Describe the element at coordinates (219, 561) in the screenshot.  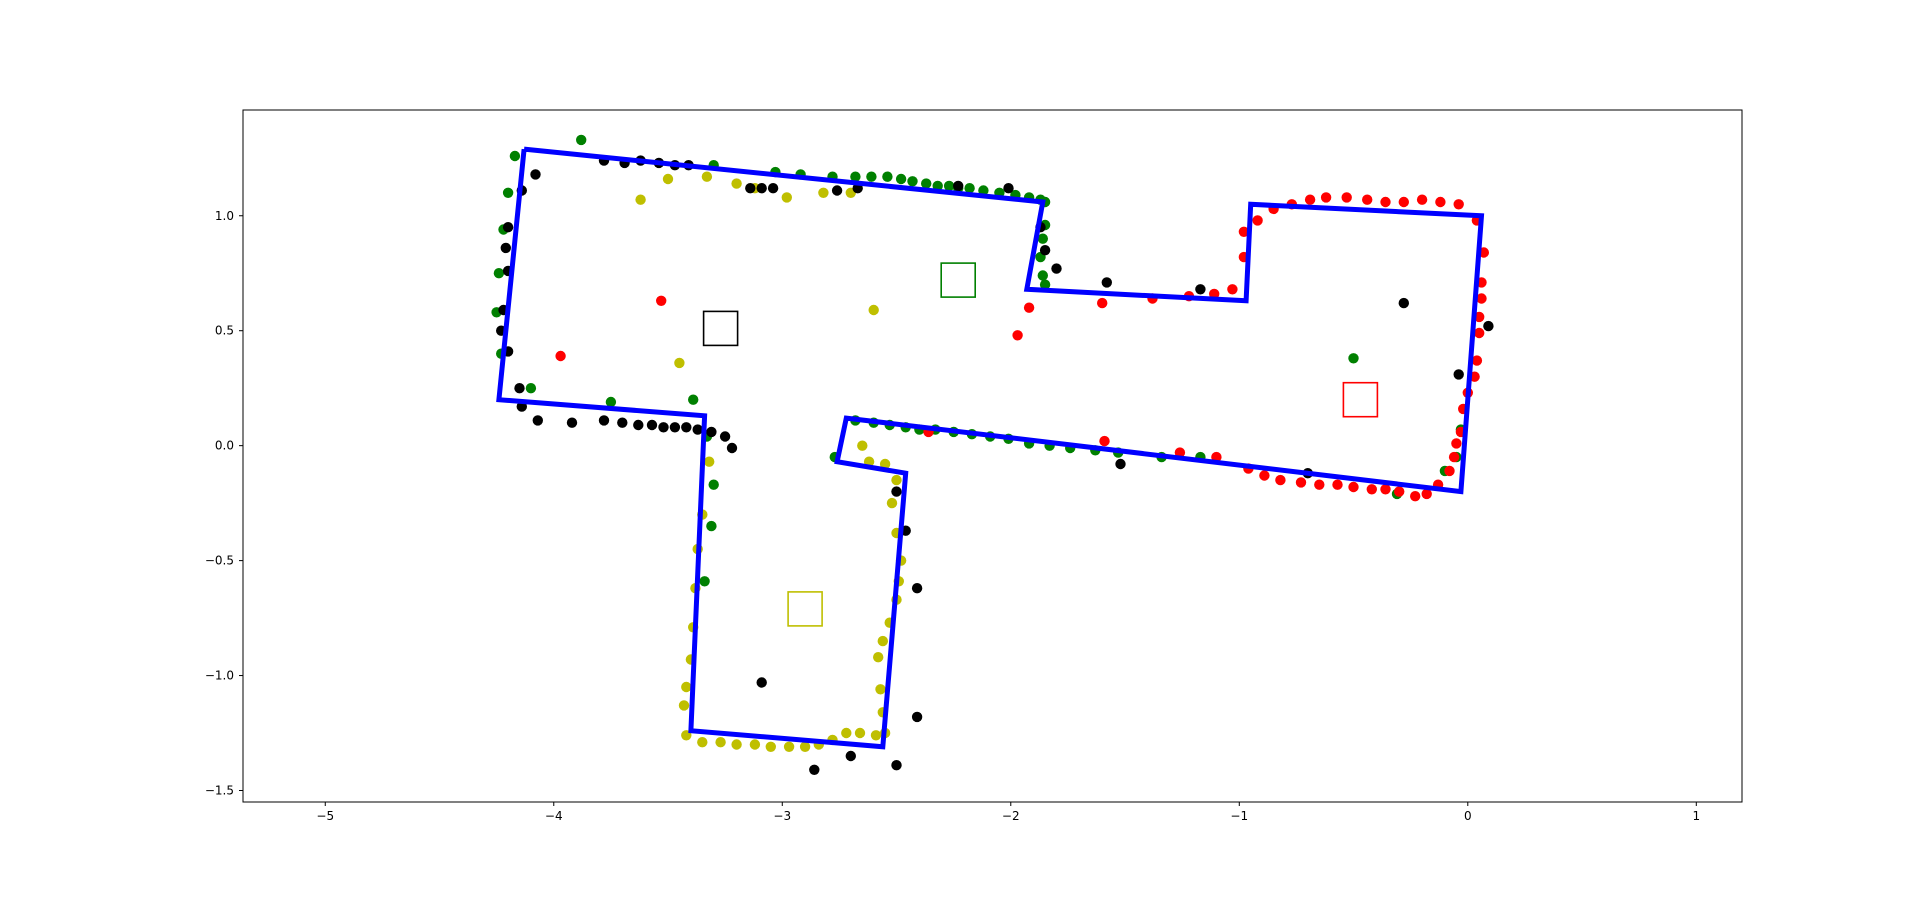
I see `y-tick-label: −0.5` at that location.